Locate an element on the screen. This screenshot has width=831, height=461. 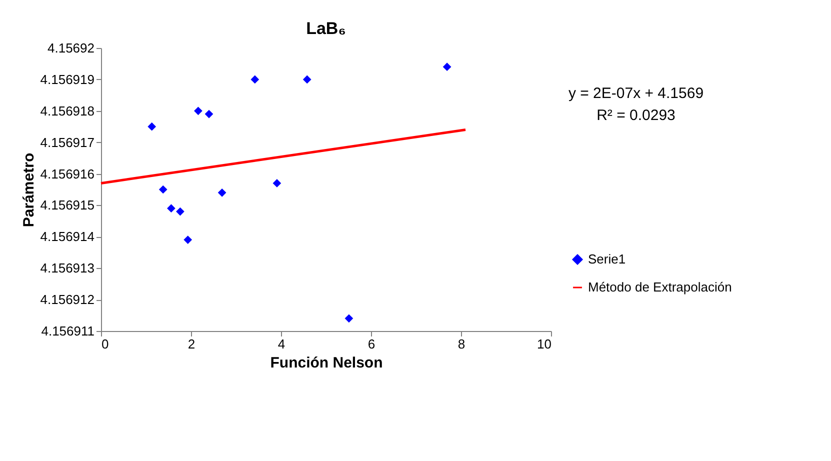
chart-title: LaB₆ is located at coordinates (326, 28).